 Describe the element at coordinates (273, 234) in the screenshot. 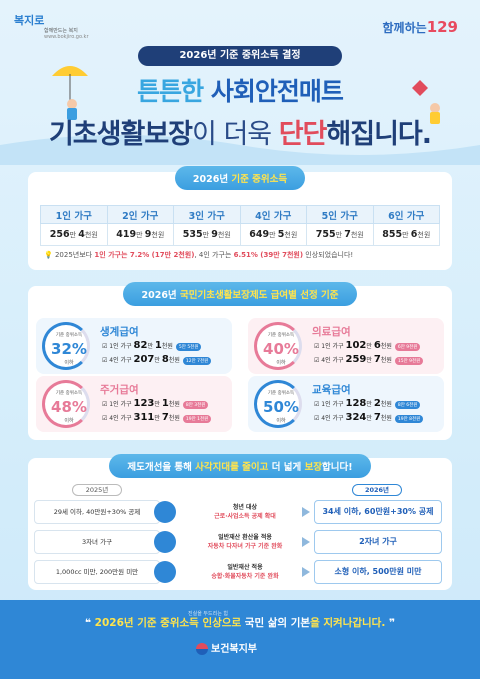

I see `median-income-value: 649만 5천원` at that location.